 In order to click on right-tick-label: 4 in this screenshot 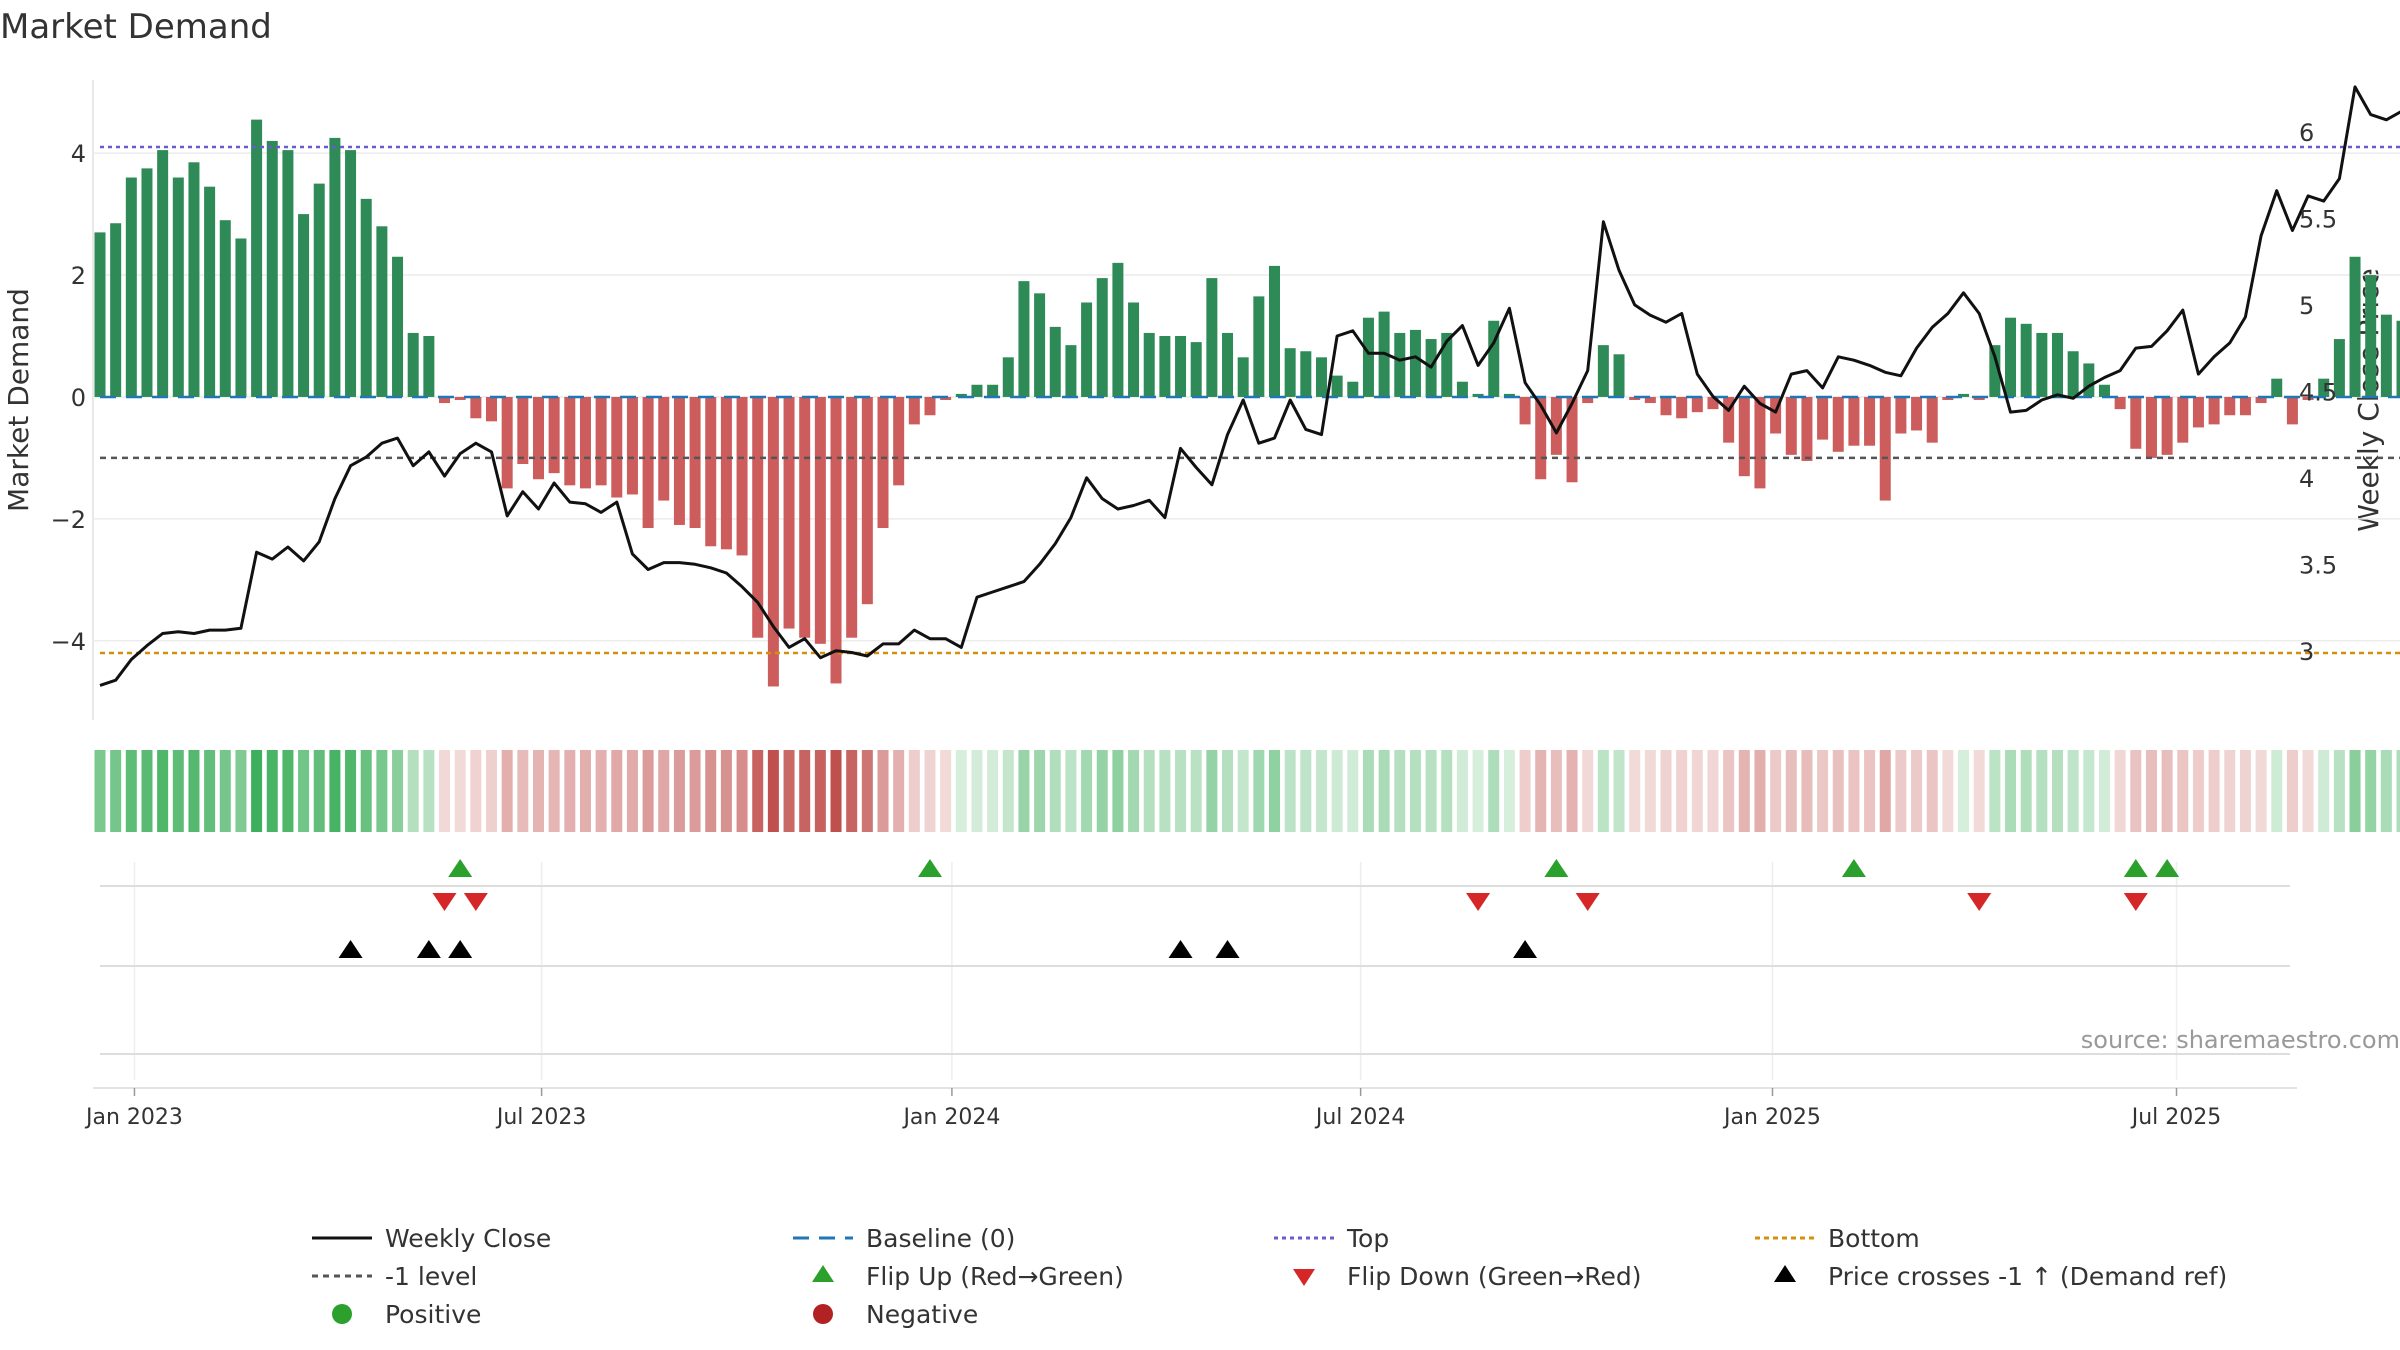, I will do `click(2306, 479)`.